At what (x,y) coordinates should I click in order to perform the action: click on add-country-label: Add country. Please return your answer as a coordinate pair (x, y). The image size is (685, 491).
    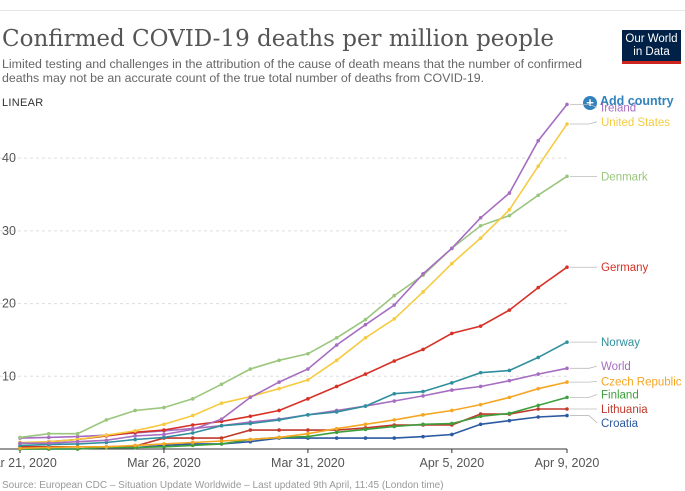
    Looking at the image, I should click on (637, 101).